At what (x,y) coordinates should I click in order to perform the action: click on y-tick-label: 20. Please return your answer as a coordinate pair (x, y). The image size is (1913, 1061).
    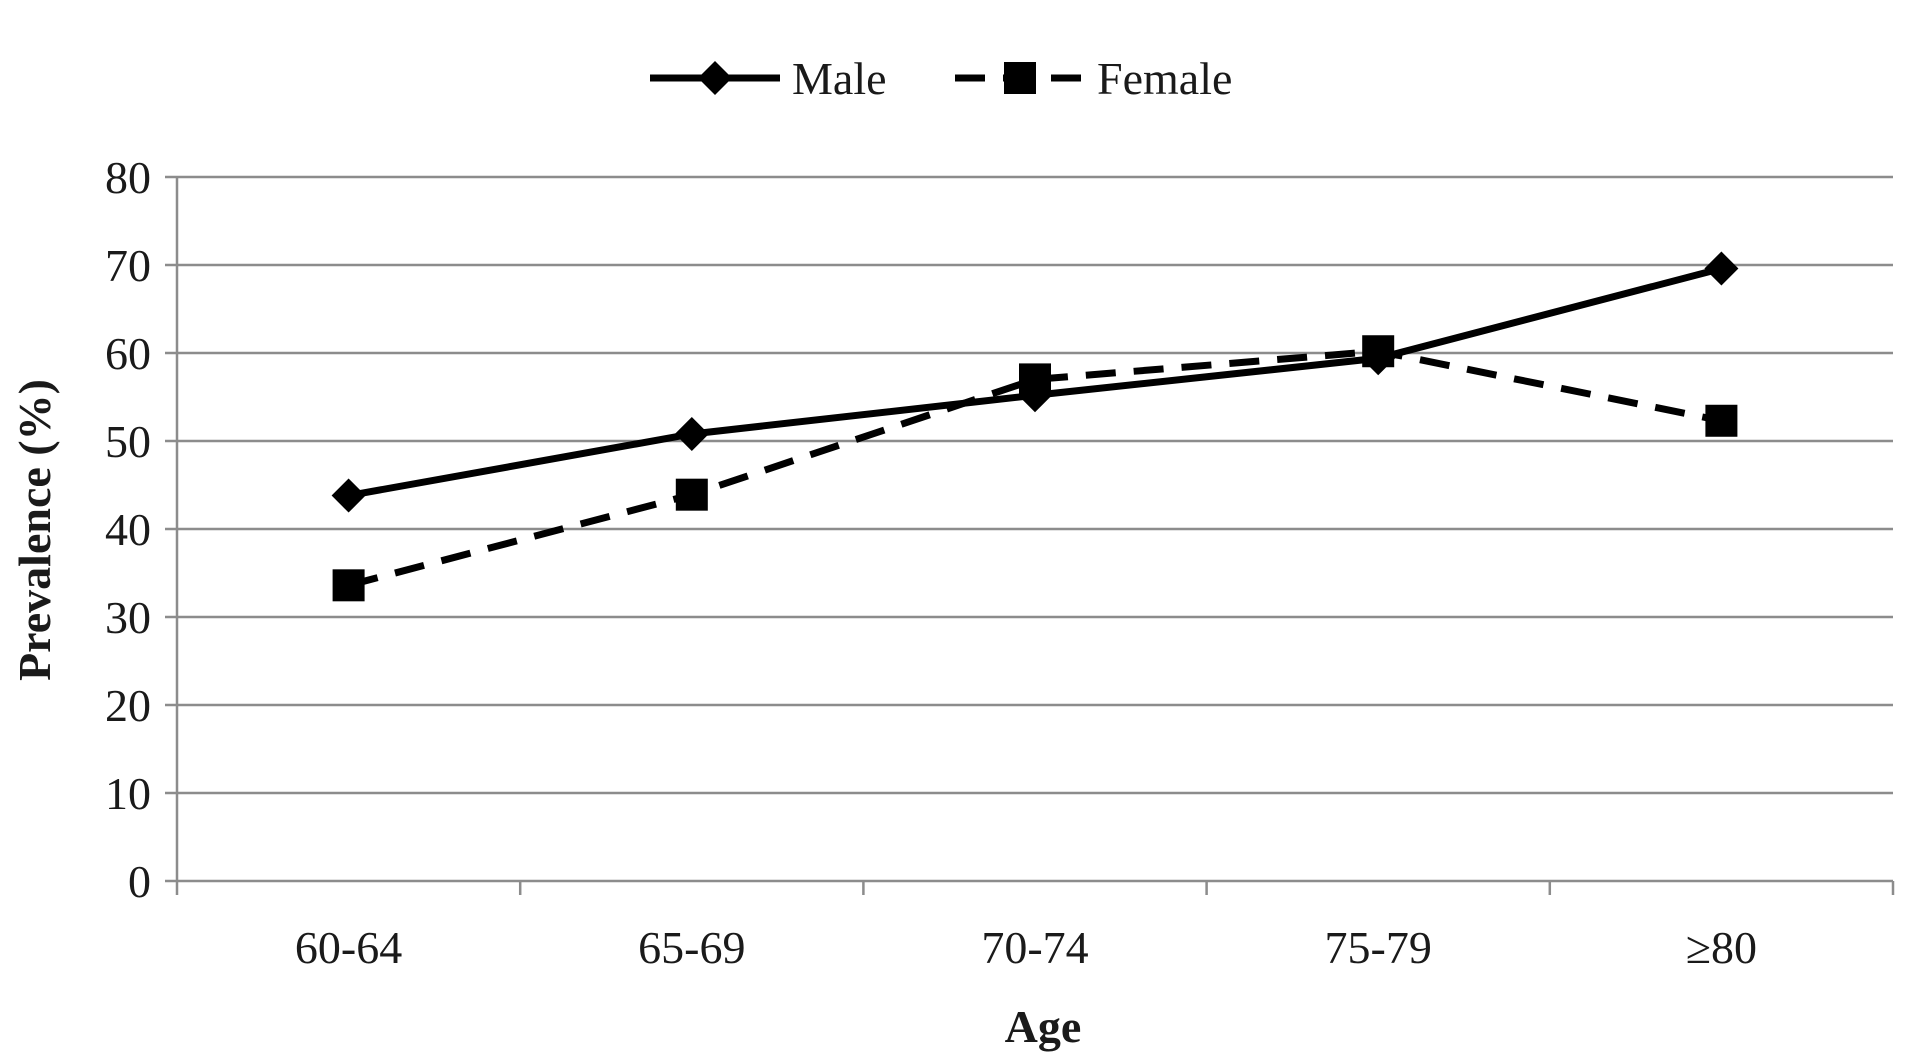
    Looking at the image, I should click on (128, 705).